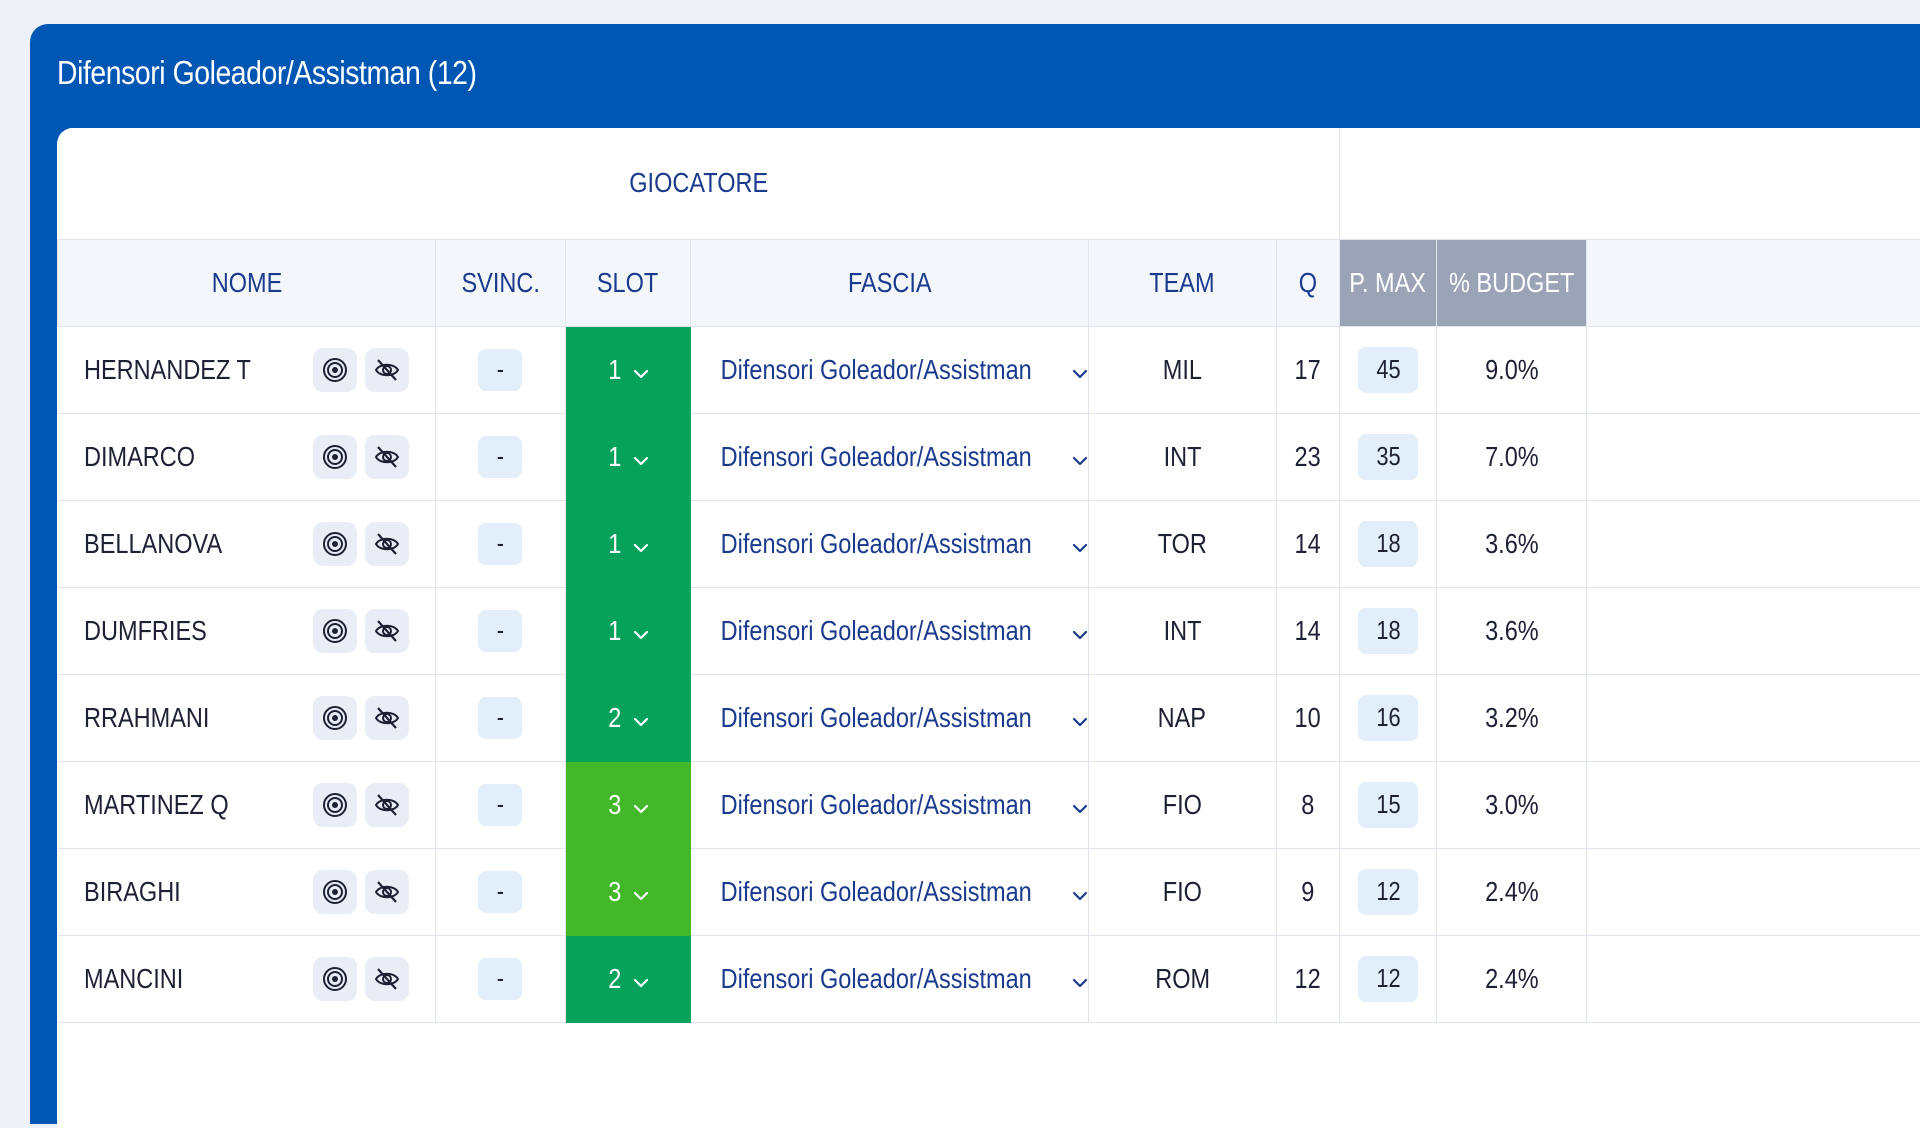 This screenshot has height=1128, width=1920. What do you see at coordinates (247, 282) in the screenshot?
I see `column-header-nome: NOME` at bounding box center [247, 282].